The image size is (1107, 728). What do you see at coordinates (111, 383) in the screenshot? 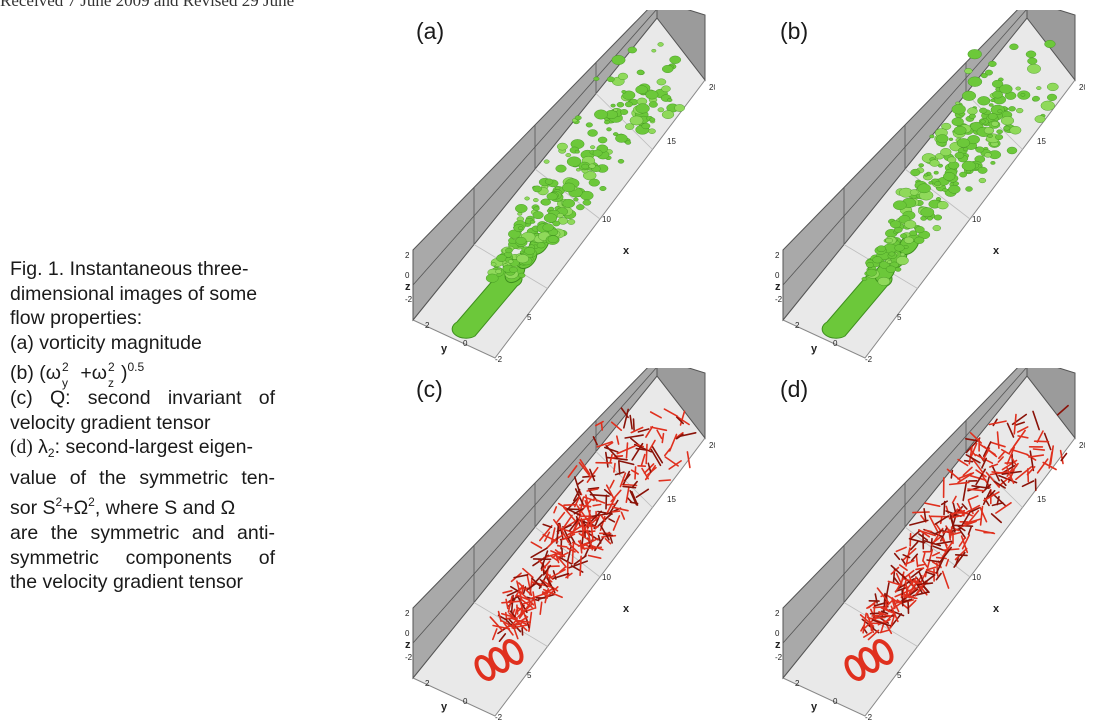
I see `caption-b-sub-z: z` at bounding box center [111, 383].